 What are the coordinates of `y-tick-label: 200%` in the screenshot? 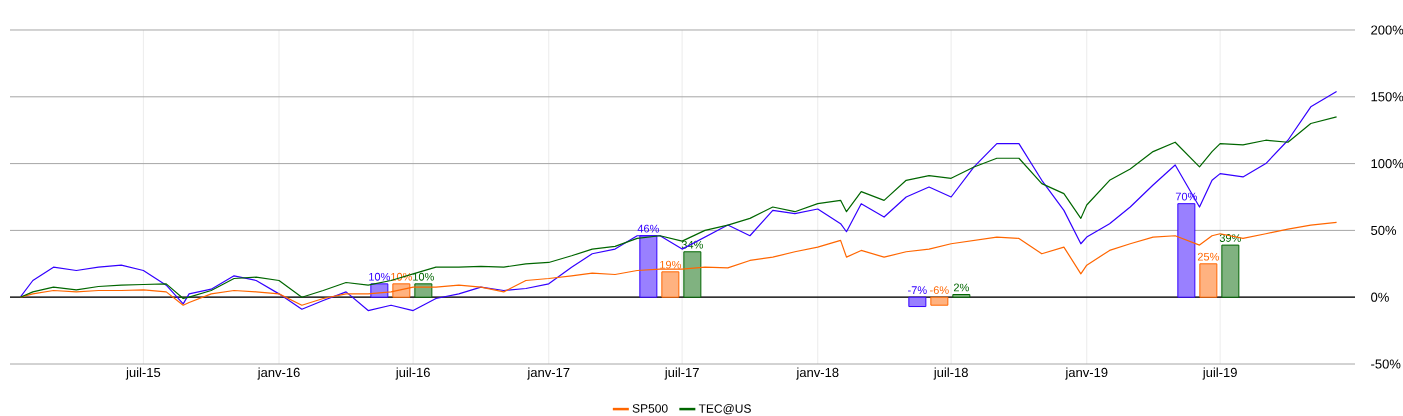 It's located at (1387, 30).